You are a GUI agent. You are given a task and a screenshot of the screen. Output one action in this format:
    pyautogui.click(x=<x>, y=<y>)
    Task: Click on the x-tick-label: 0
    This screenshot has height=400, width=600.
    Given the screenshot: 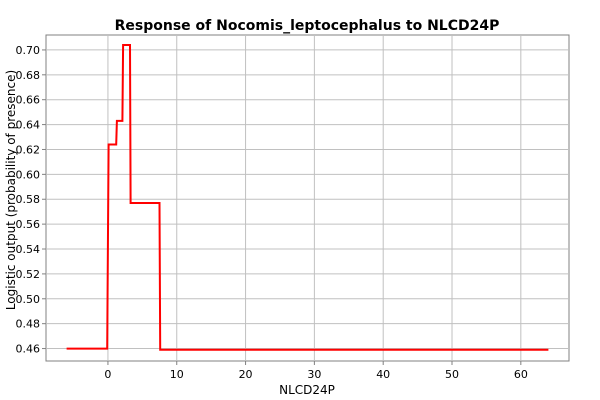 What is the action you would take?
    pyautogui.click(x=107, y=374)
    